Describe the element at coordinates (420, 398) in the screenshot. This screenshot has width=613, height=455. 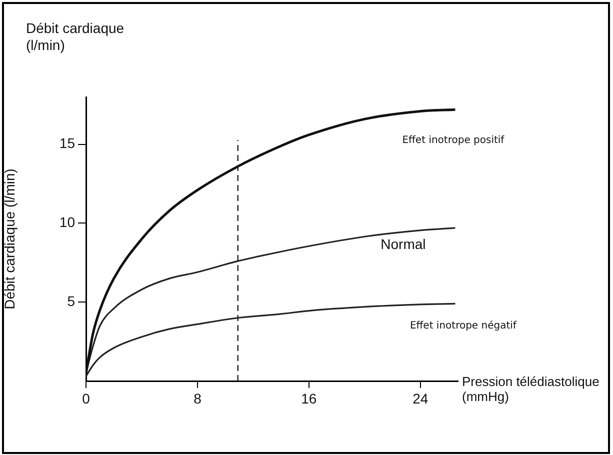
I see `x-tick-label: 24` at that location.